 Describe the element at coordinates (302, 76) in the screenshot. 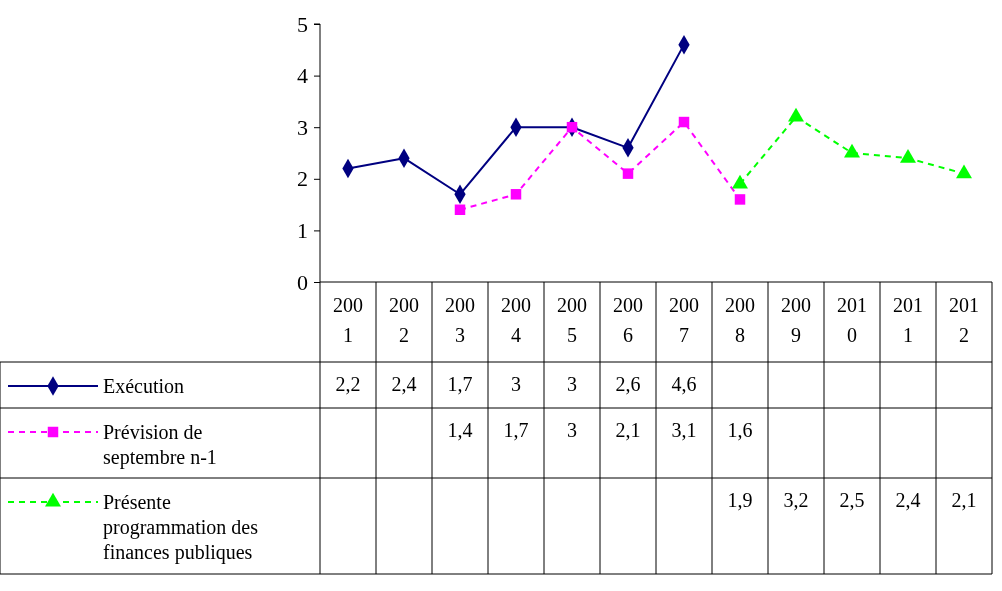

I see `y-tick-label: 4` at that location.